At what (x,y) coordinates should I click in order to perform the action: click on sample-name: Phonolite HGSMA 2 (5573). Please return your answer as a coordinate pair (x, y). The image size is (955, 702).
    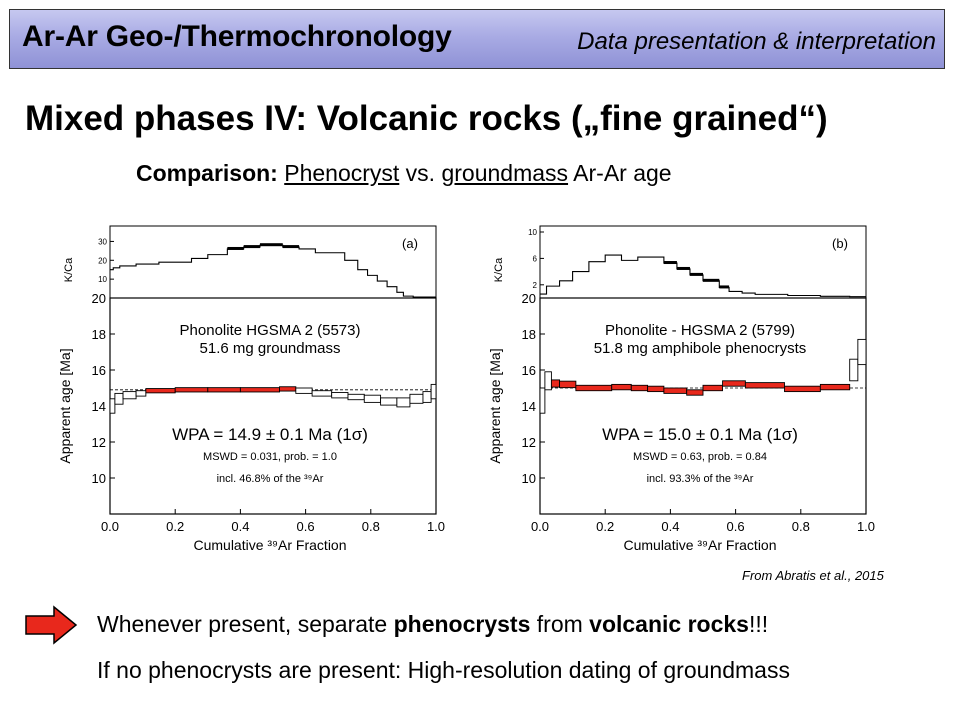
    Looking at the image, I should click on (270, 330).